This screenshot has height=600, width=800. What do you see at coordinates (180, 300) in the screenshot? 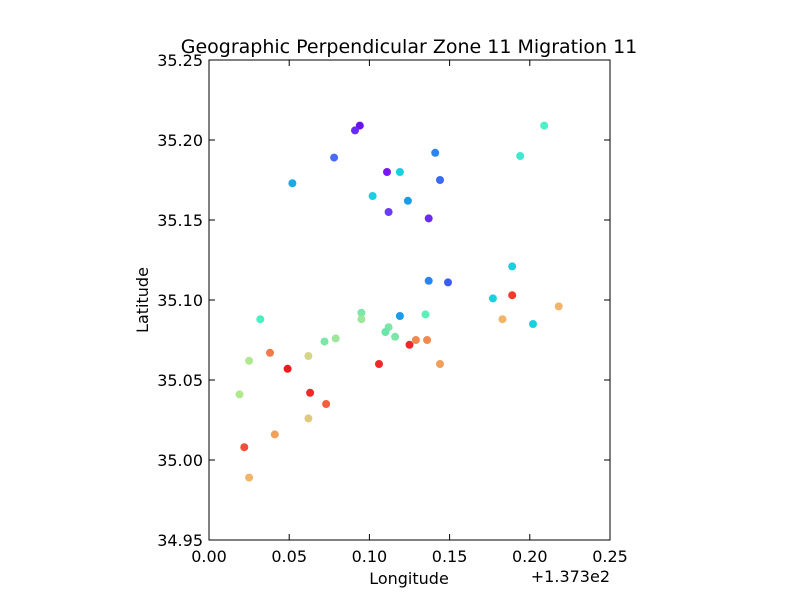
I see `y-tick-label: 35.10` at bounding box center [180, 300].